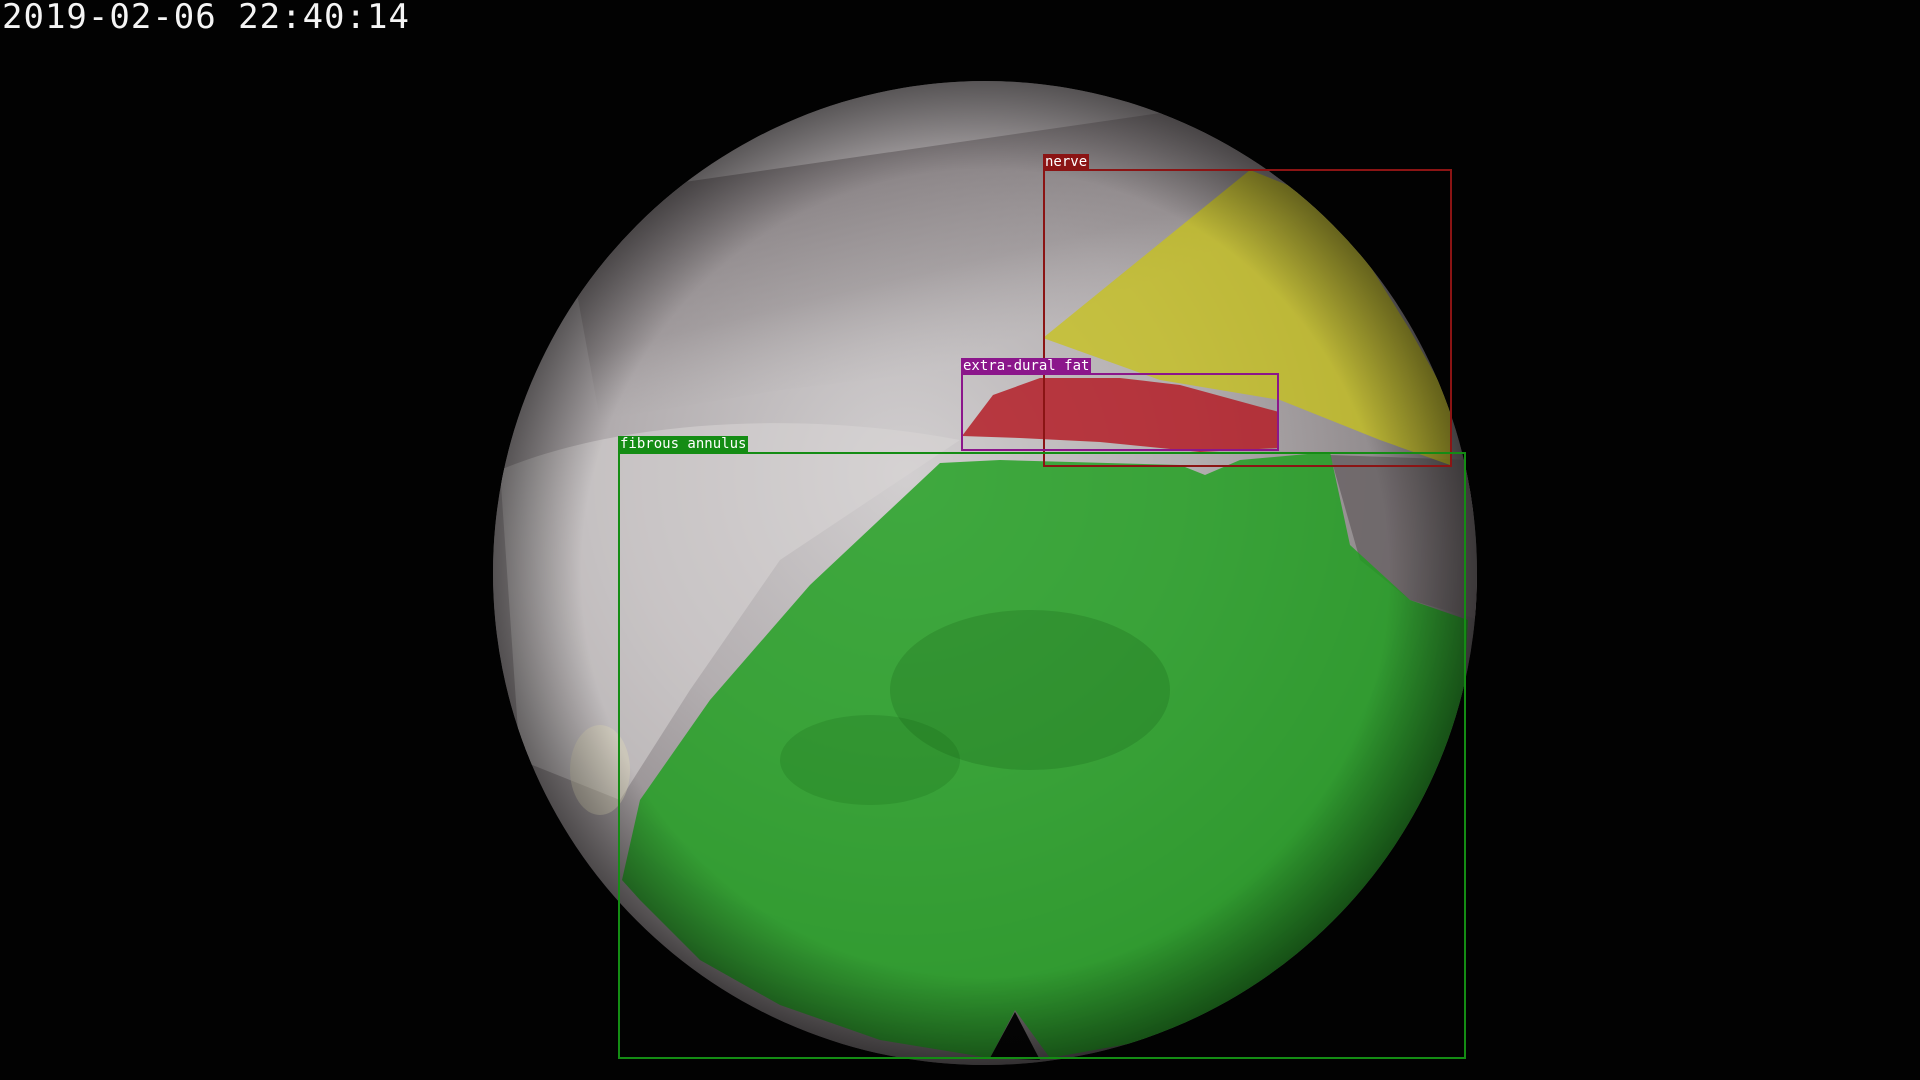 Image resolution: width=1920 pixels, height=1080 pixels. What do you see at coordinates (1026, 366) in the screenshot?
I see `extra-dural-fat-label: extra-dural fat` at bounding box center [1026, 366].